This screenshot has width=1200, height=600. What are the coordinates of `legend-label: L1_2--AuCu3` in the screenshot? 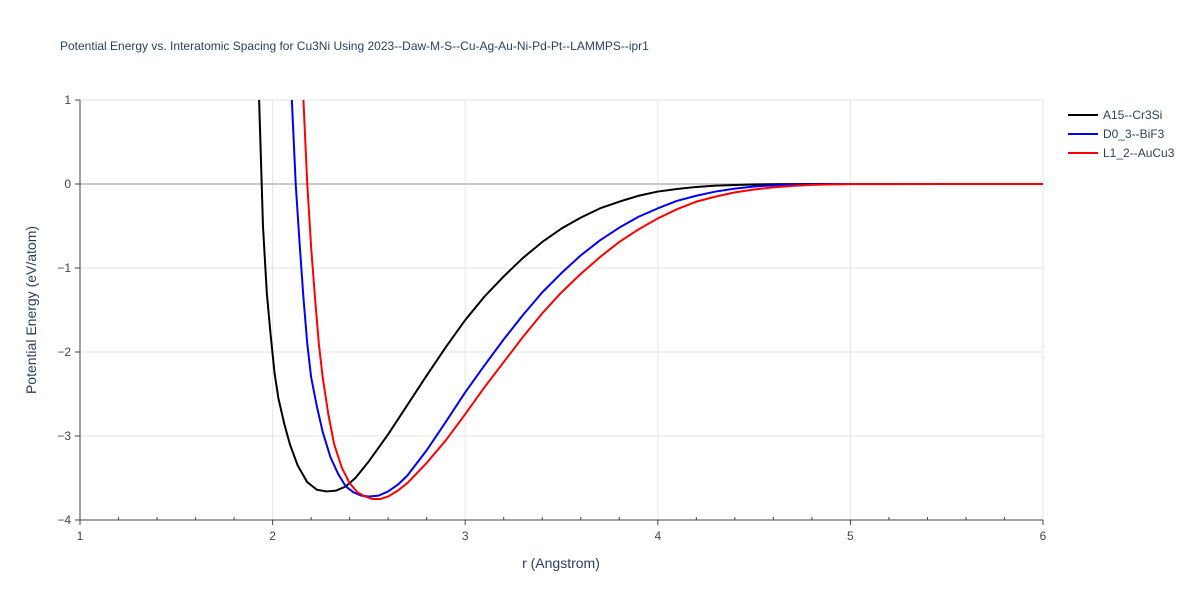 It's located at (1139, 153).